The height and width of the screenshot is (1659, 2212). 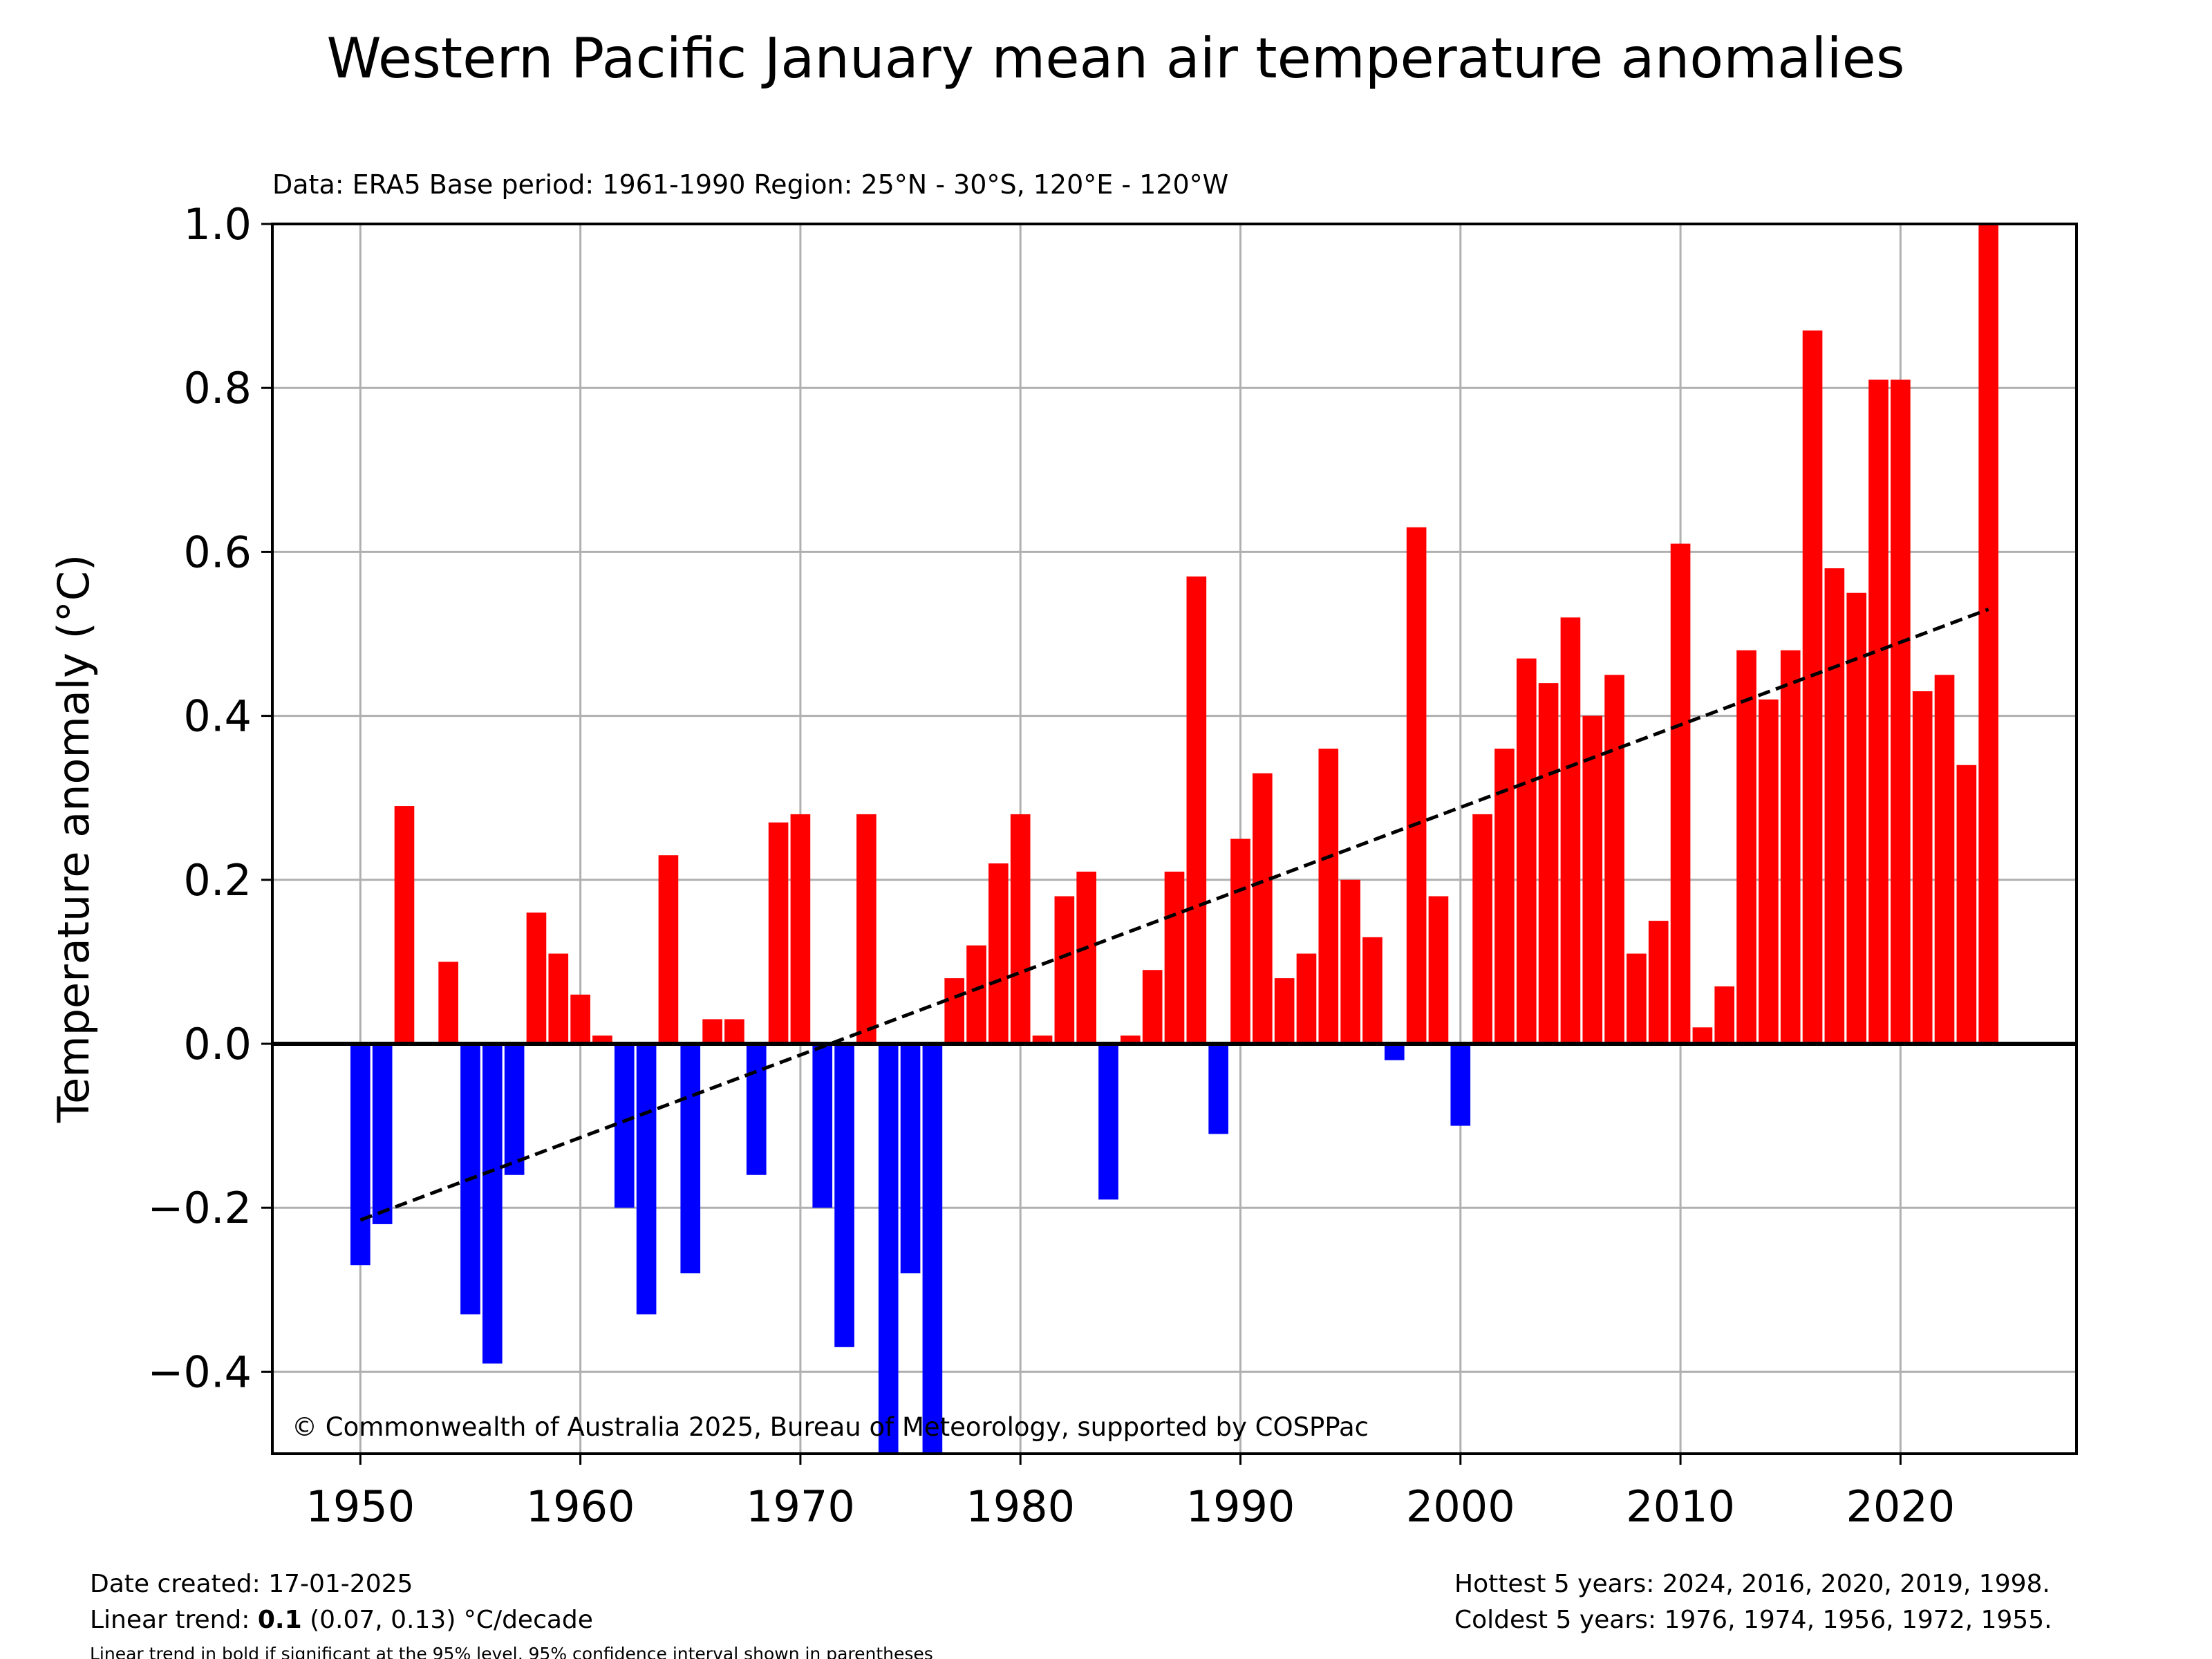 I want to click on bar-2002, so click(x=1504, y=896).